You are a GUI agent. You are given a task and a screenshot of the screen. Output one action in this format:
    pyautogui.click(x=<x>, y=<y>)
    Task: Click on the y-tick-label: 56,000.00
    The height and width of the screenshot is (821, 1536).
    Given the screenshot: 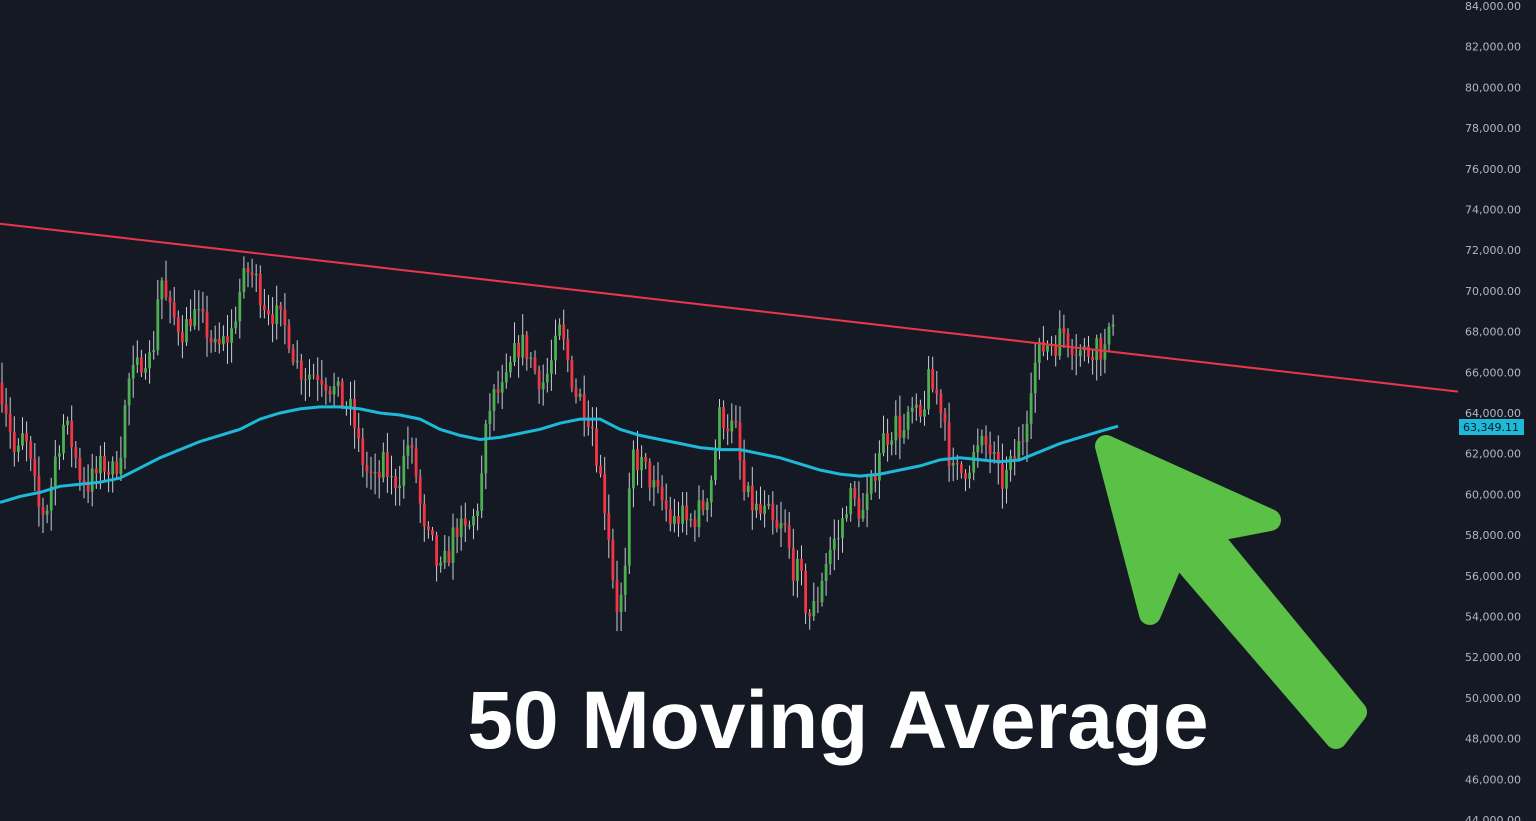 What is the action you would take?
    pyautogui.click(x=1493, y=576)
    